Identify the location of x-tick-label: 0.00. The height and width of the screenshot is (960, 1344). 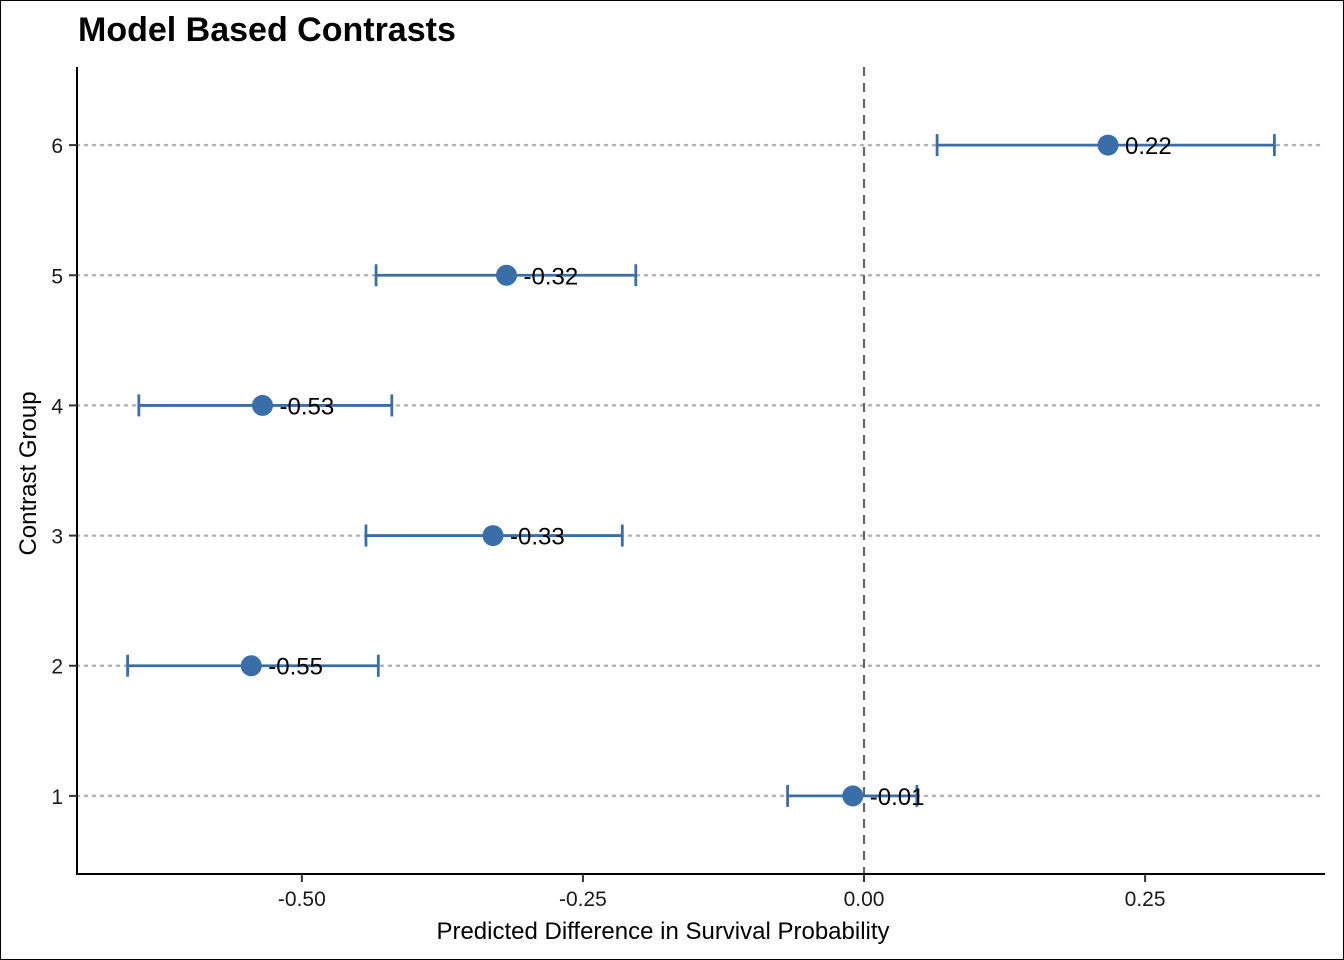
(864, 899).